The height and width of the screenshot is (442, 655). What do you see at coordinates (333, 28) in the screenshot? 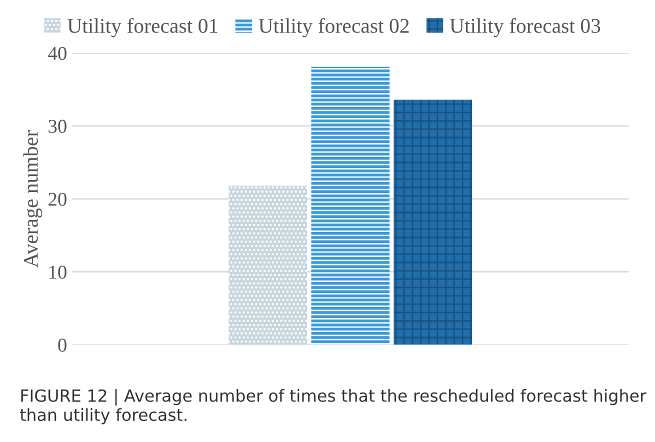
I see `legend-label: Utility forecast 02` at bounding box center [333, 28].